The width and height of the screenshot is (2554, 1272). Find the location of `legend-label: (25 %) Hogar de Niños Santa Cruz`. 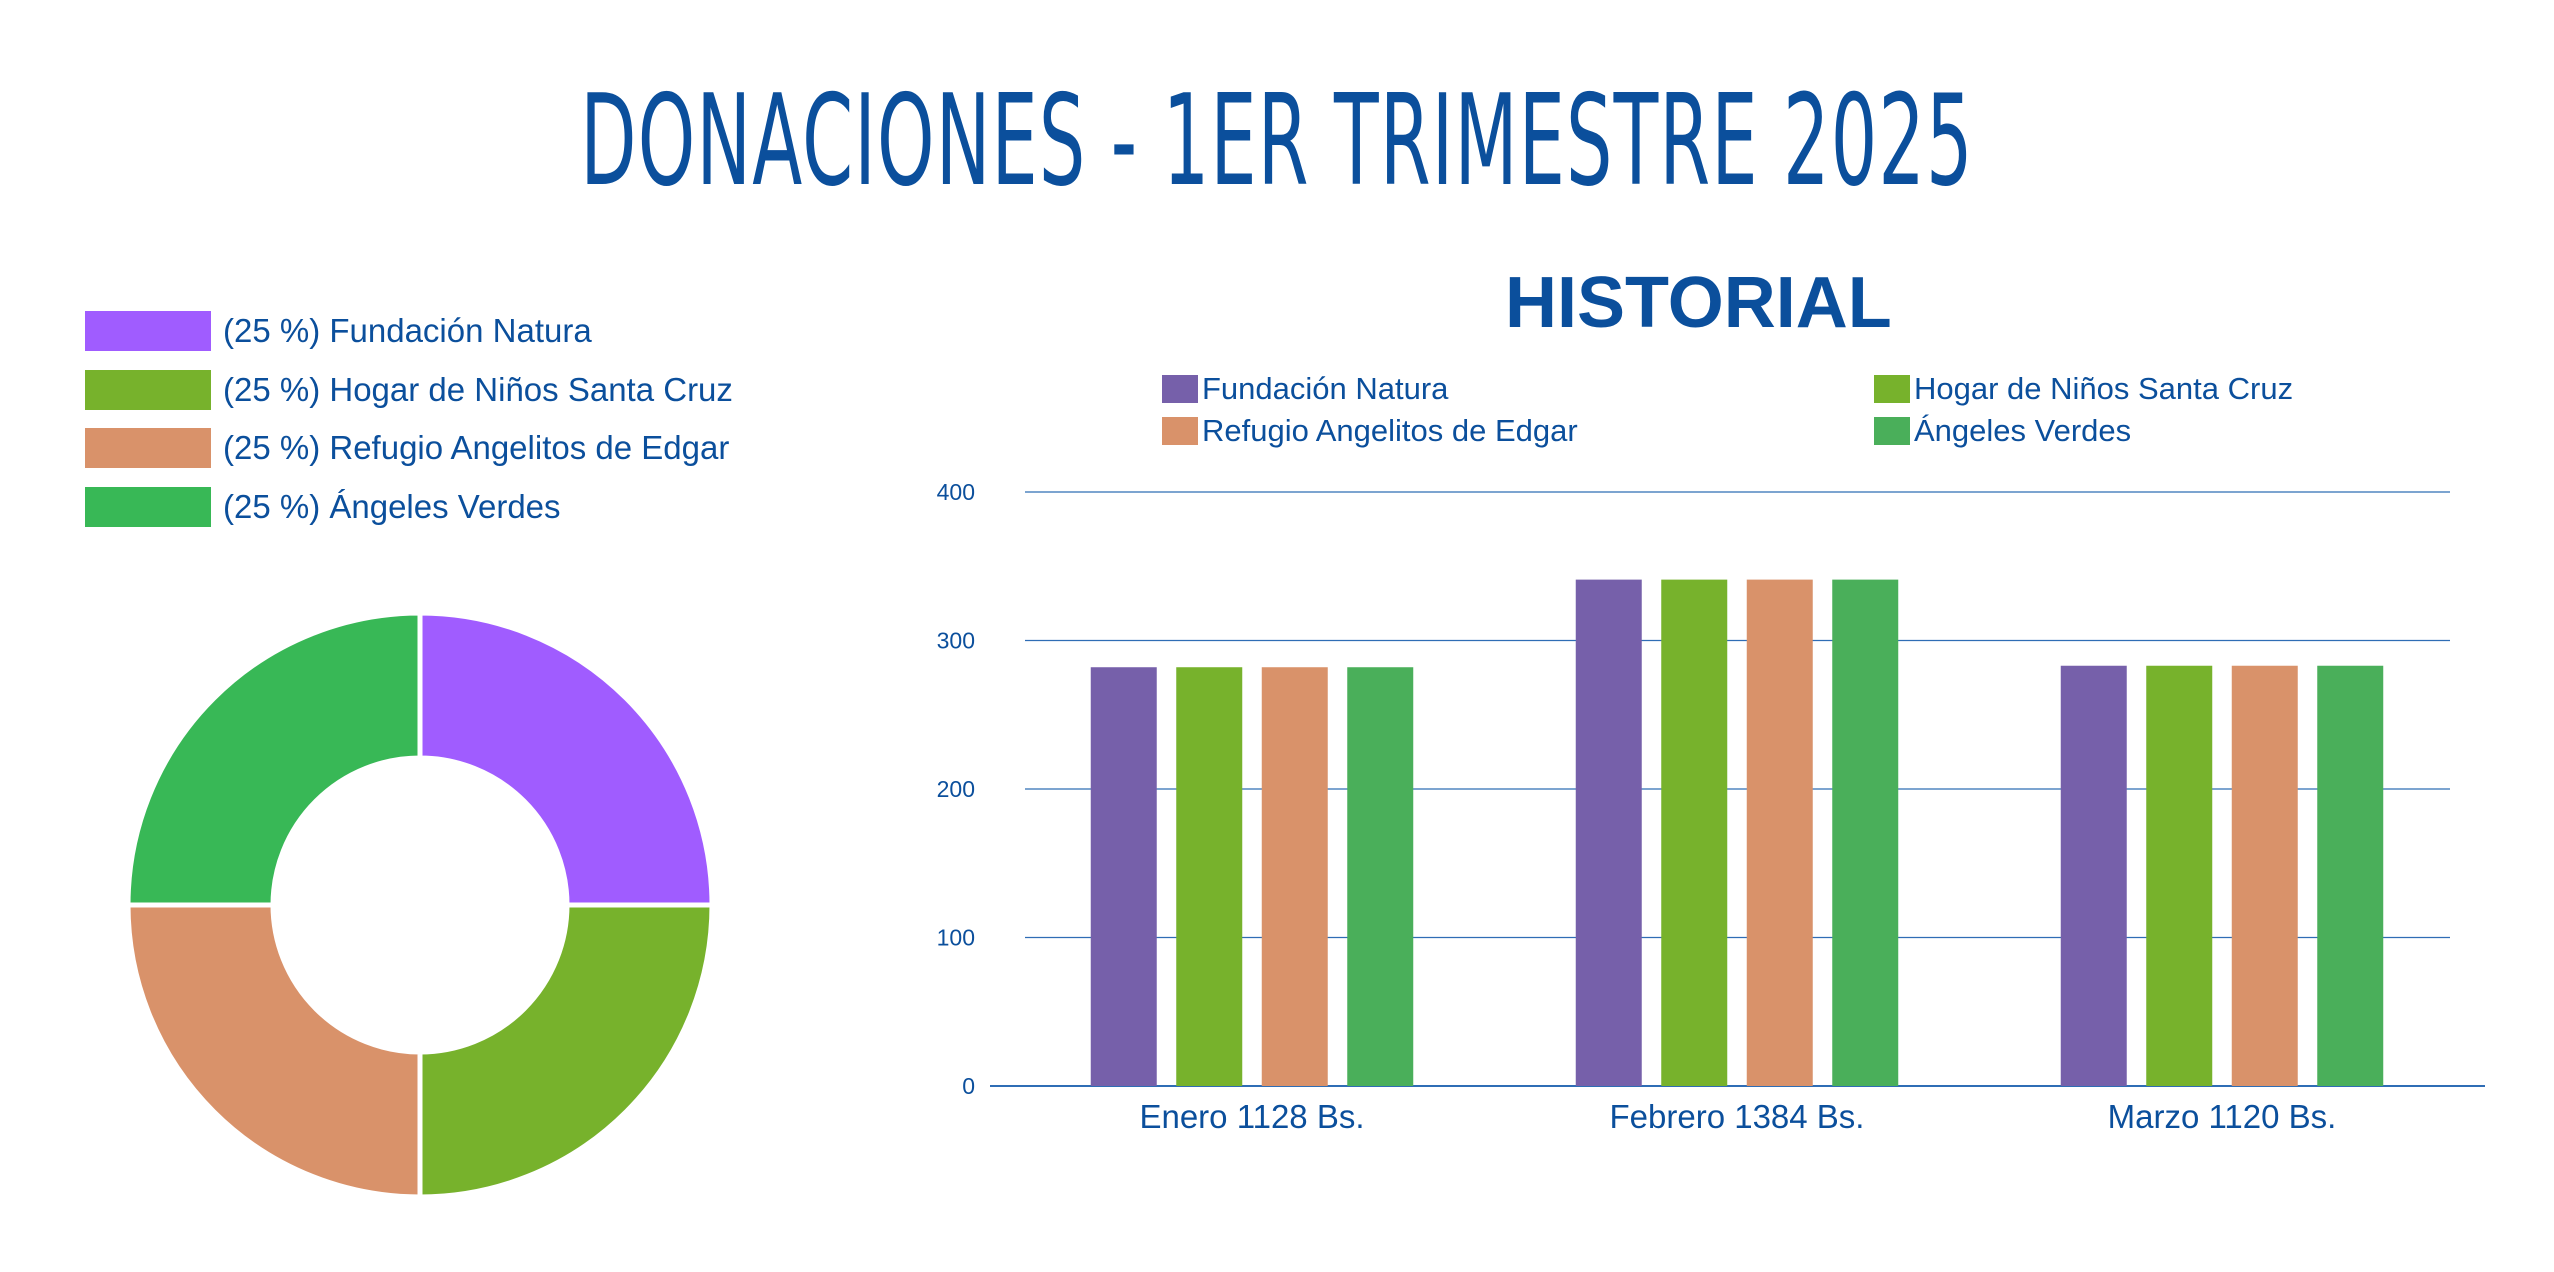

legend-label: (25 %) Hogar de Niños Santa Cruz is located at coordinates (478, 389).